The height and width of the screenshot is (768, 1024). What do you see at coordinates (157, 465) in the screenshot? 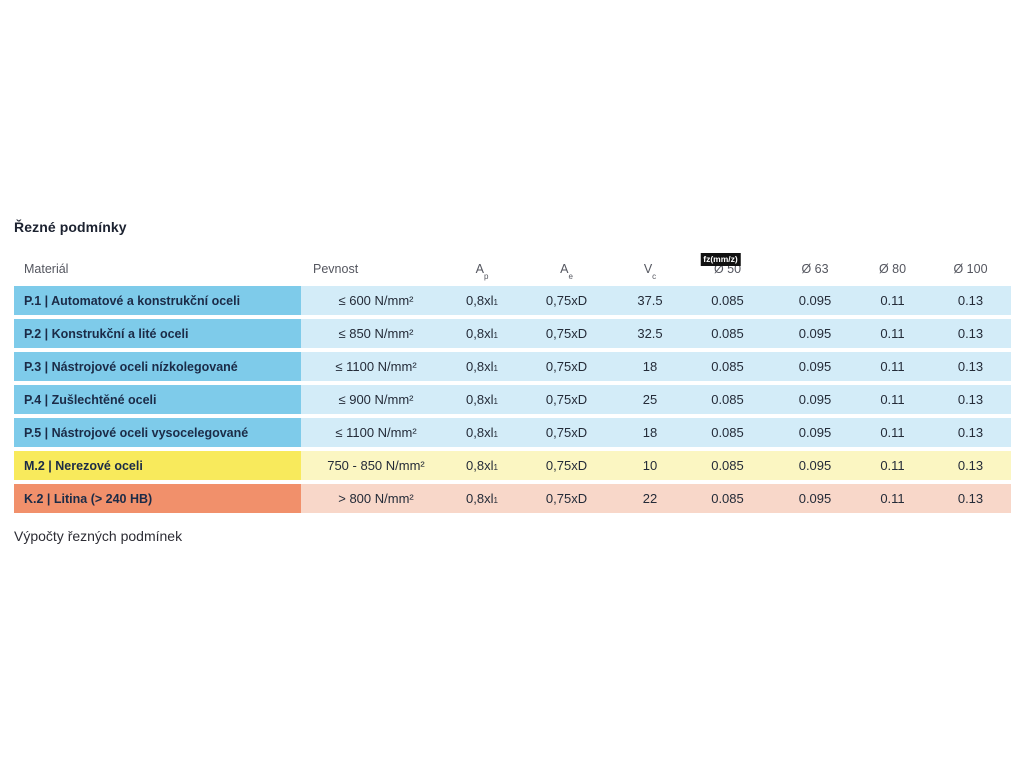
I see `material-cell: M.2 | Nerezové oceli` at bounding box center [157, 465].